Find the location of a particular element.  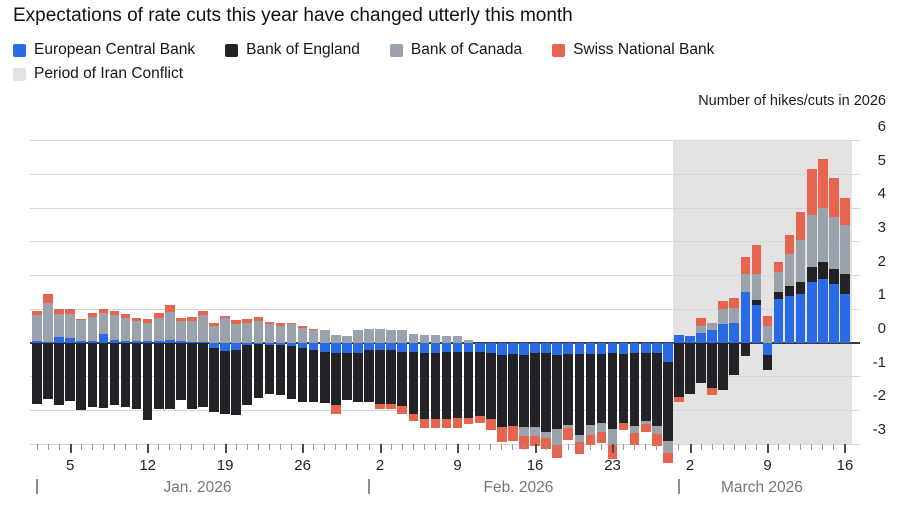

legend-swatch-icon is located at coordinates (19, 74).